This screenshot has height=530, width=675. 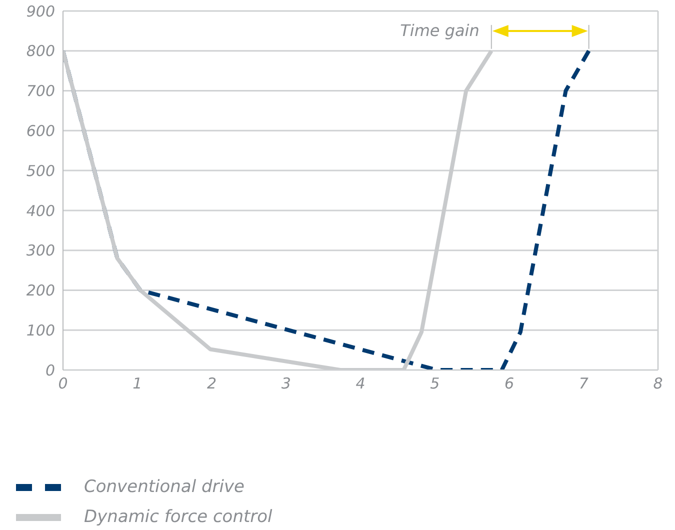 I want to click on y-tick-label: 300, so click(x=40, y=251).